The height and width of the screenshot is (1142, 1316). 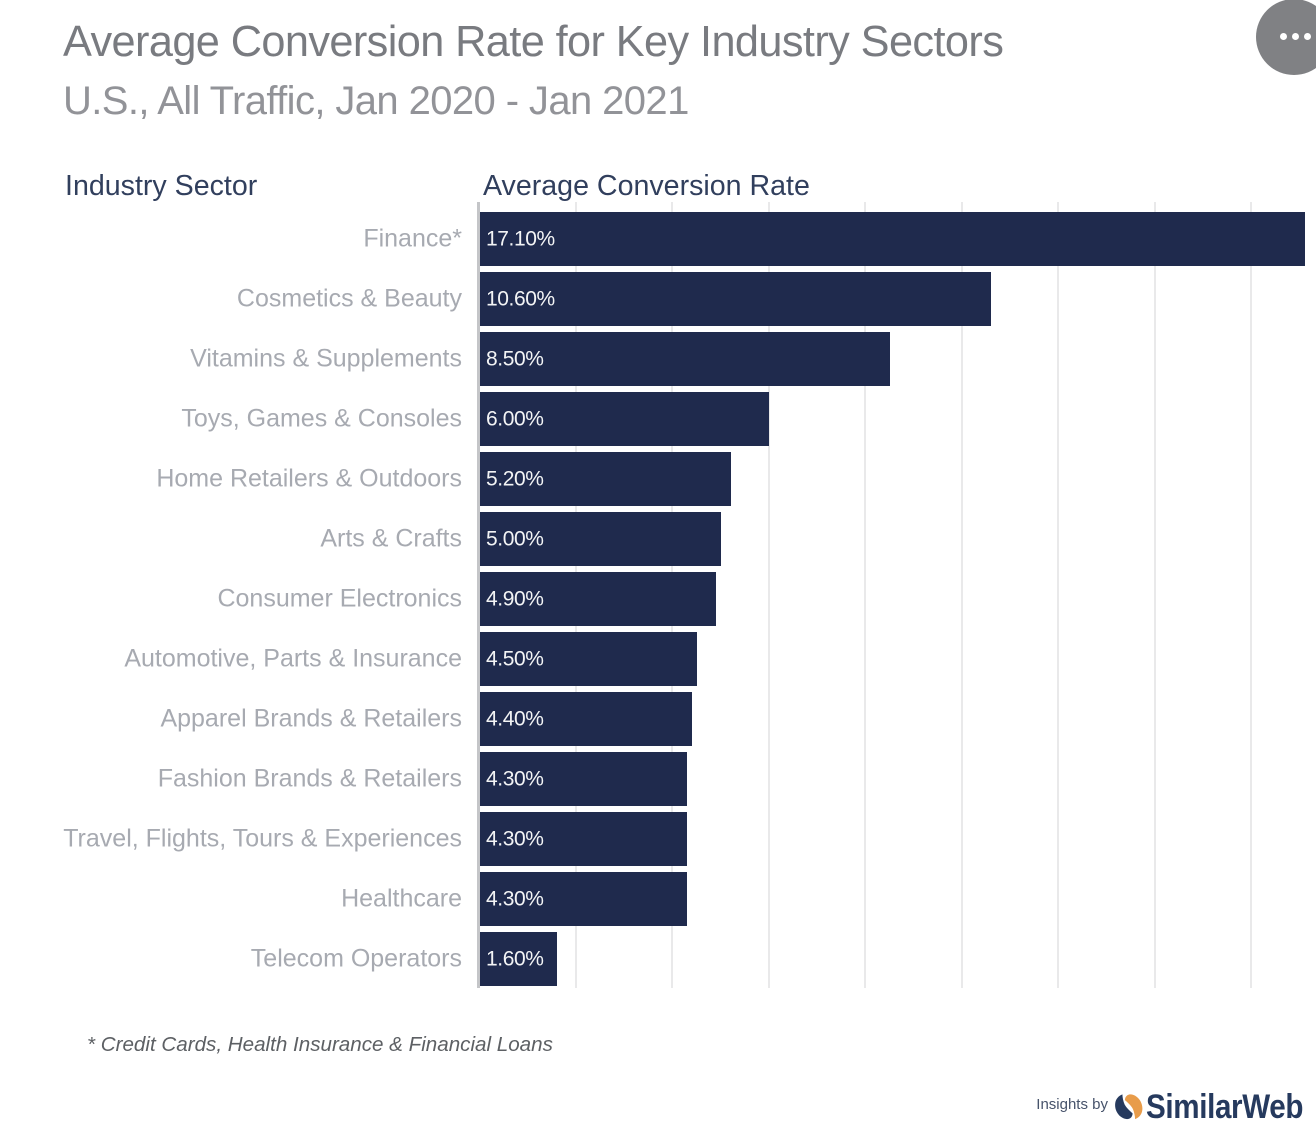 What do you see at coordinates (520, 238) in the screenshot?
I see `bar-value-label: 17.10%` at bounding box center [520, 238].